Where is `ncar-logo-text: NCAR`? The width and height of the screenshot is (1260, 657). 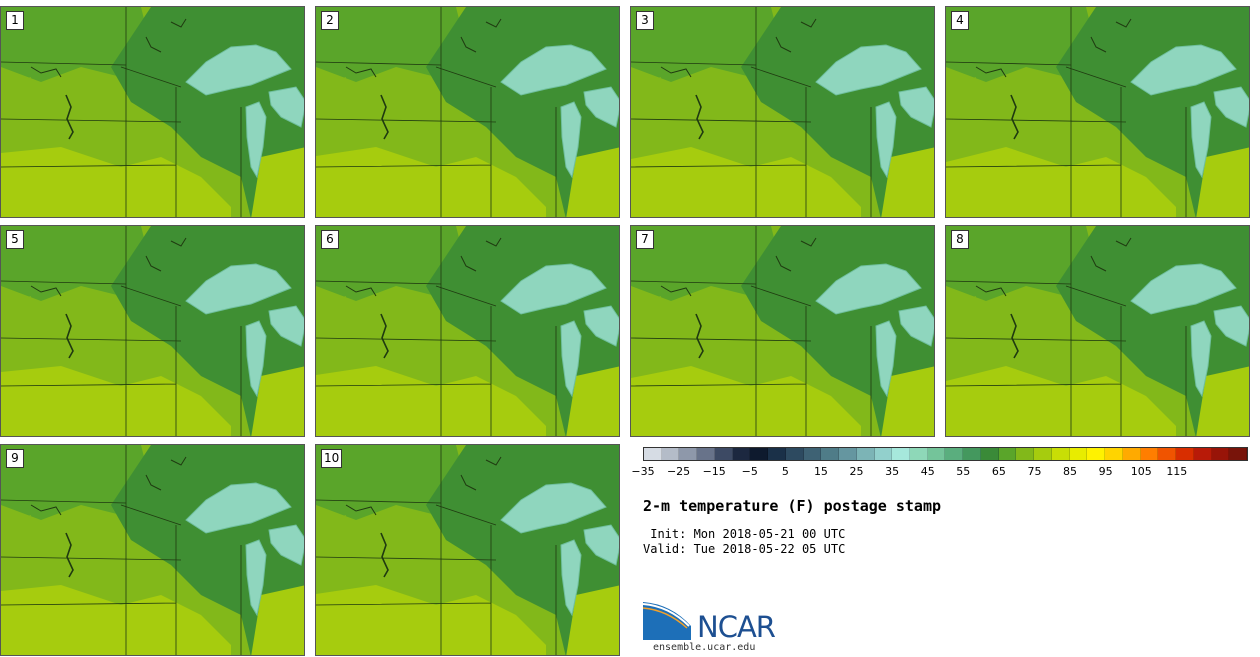 ncar-logo-text: NCAR is located at coordinates (736, 627).